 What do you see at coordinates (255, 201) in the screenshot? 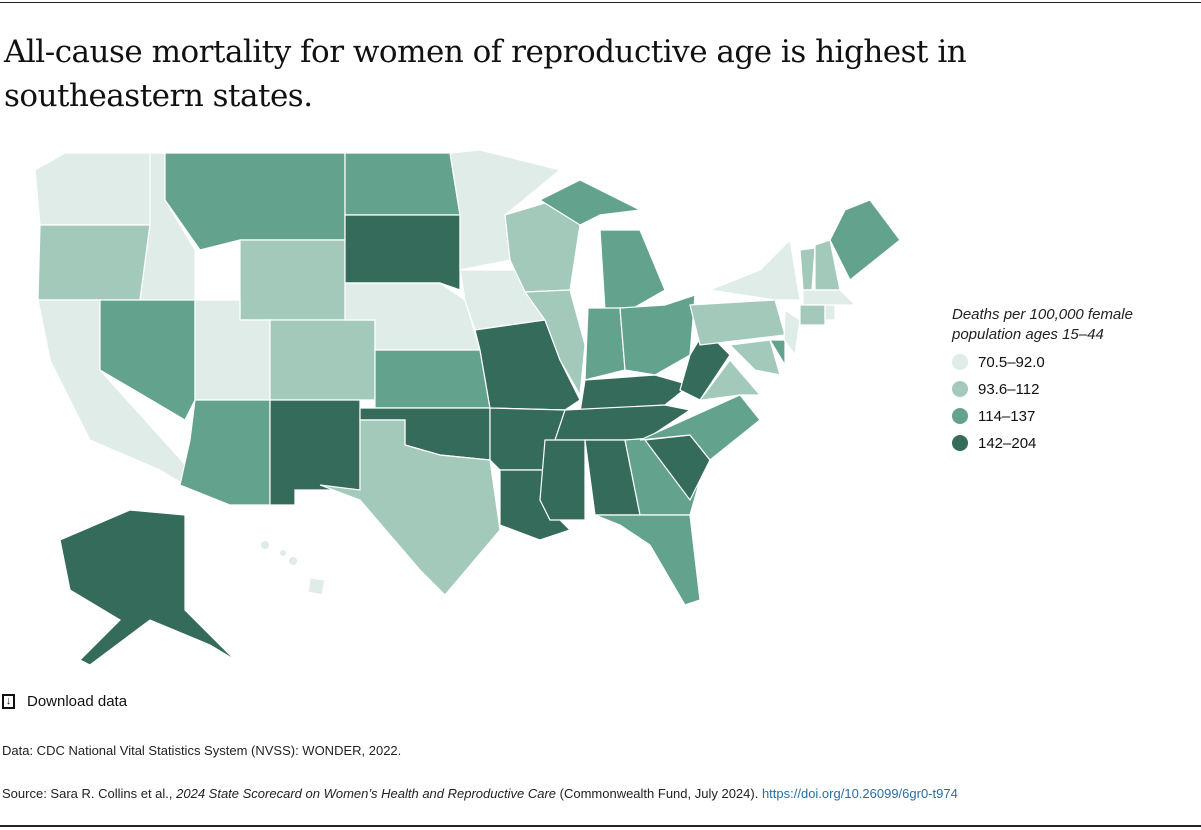
I see `state-mt` at bounding box center [255, 201].